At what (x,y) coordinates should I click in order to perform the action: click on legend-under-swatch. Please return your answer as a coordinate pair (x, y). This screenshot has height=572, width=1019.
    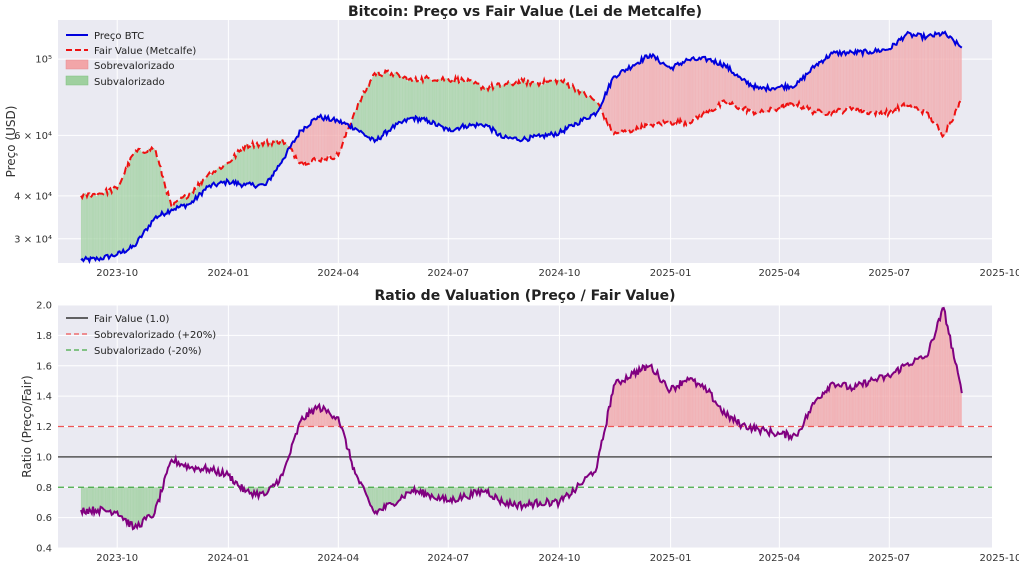
    Looking at the image, I should click on (77, 80).